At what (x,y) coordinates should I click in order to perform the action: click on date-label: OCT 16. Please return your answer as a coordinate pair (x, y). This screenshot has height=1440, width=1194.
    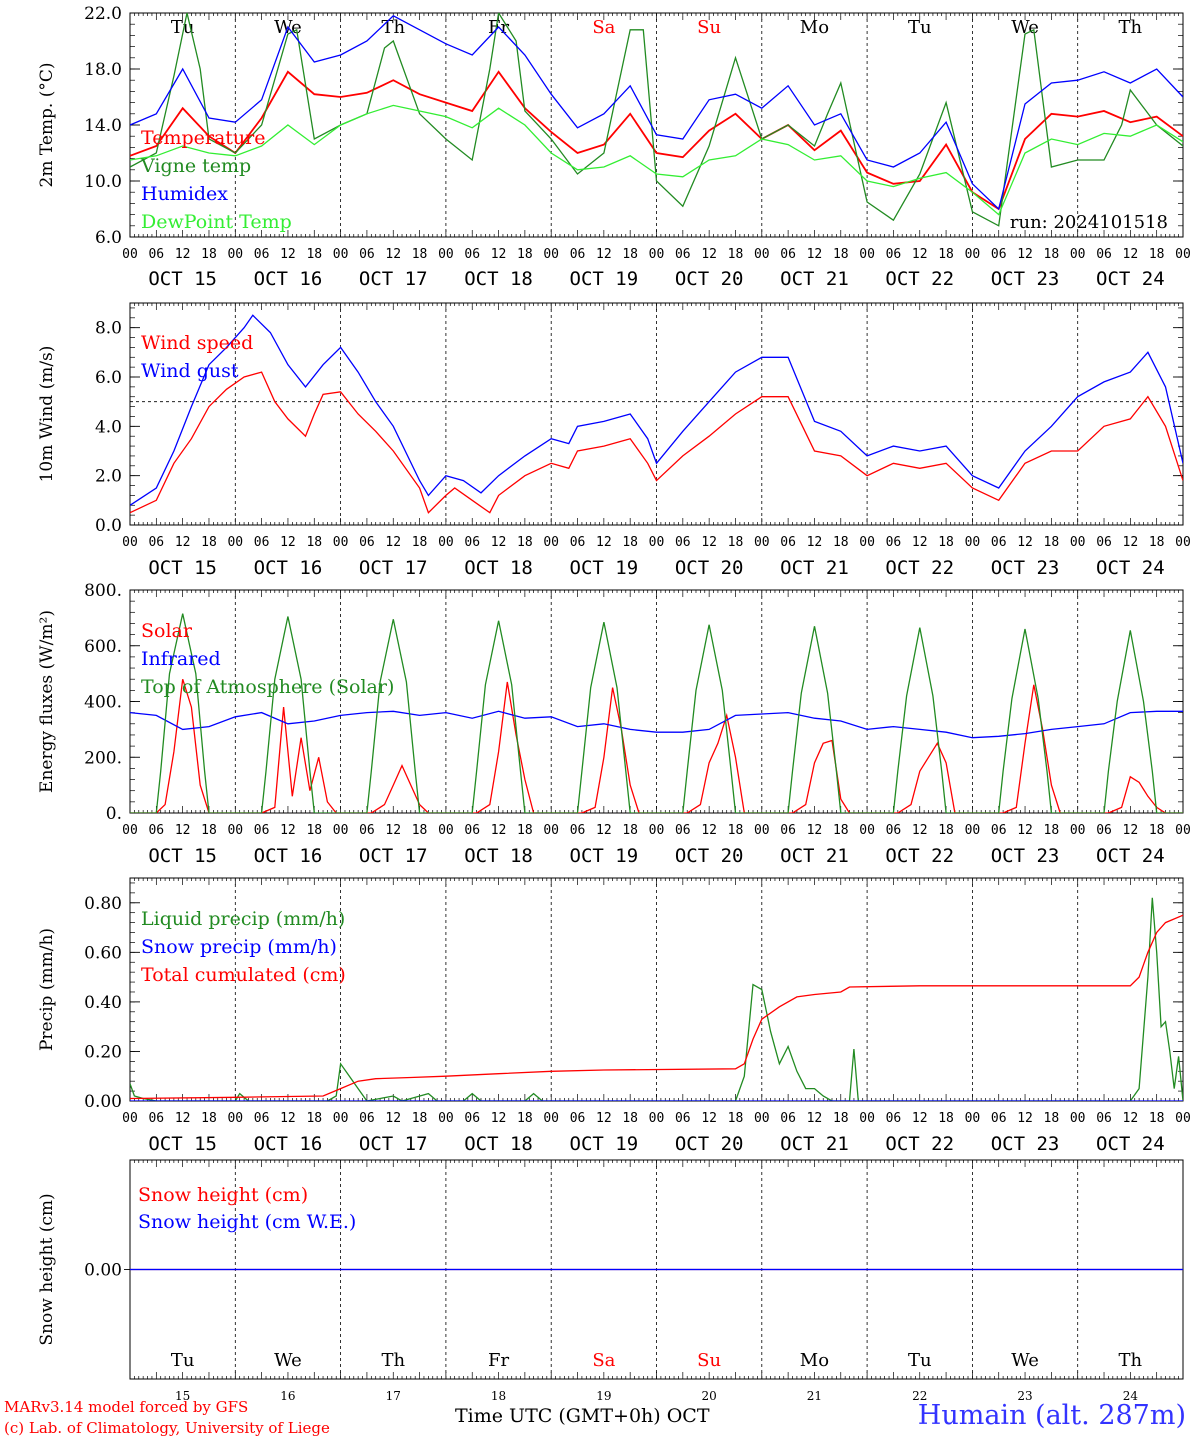
    Looking at the image, I should click on (288, 279).